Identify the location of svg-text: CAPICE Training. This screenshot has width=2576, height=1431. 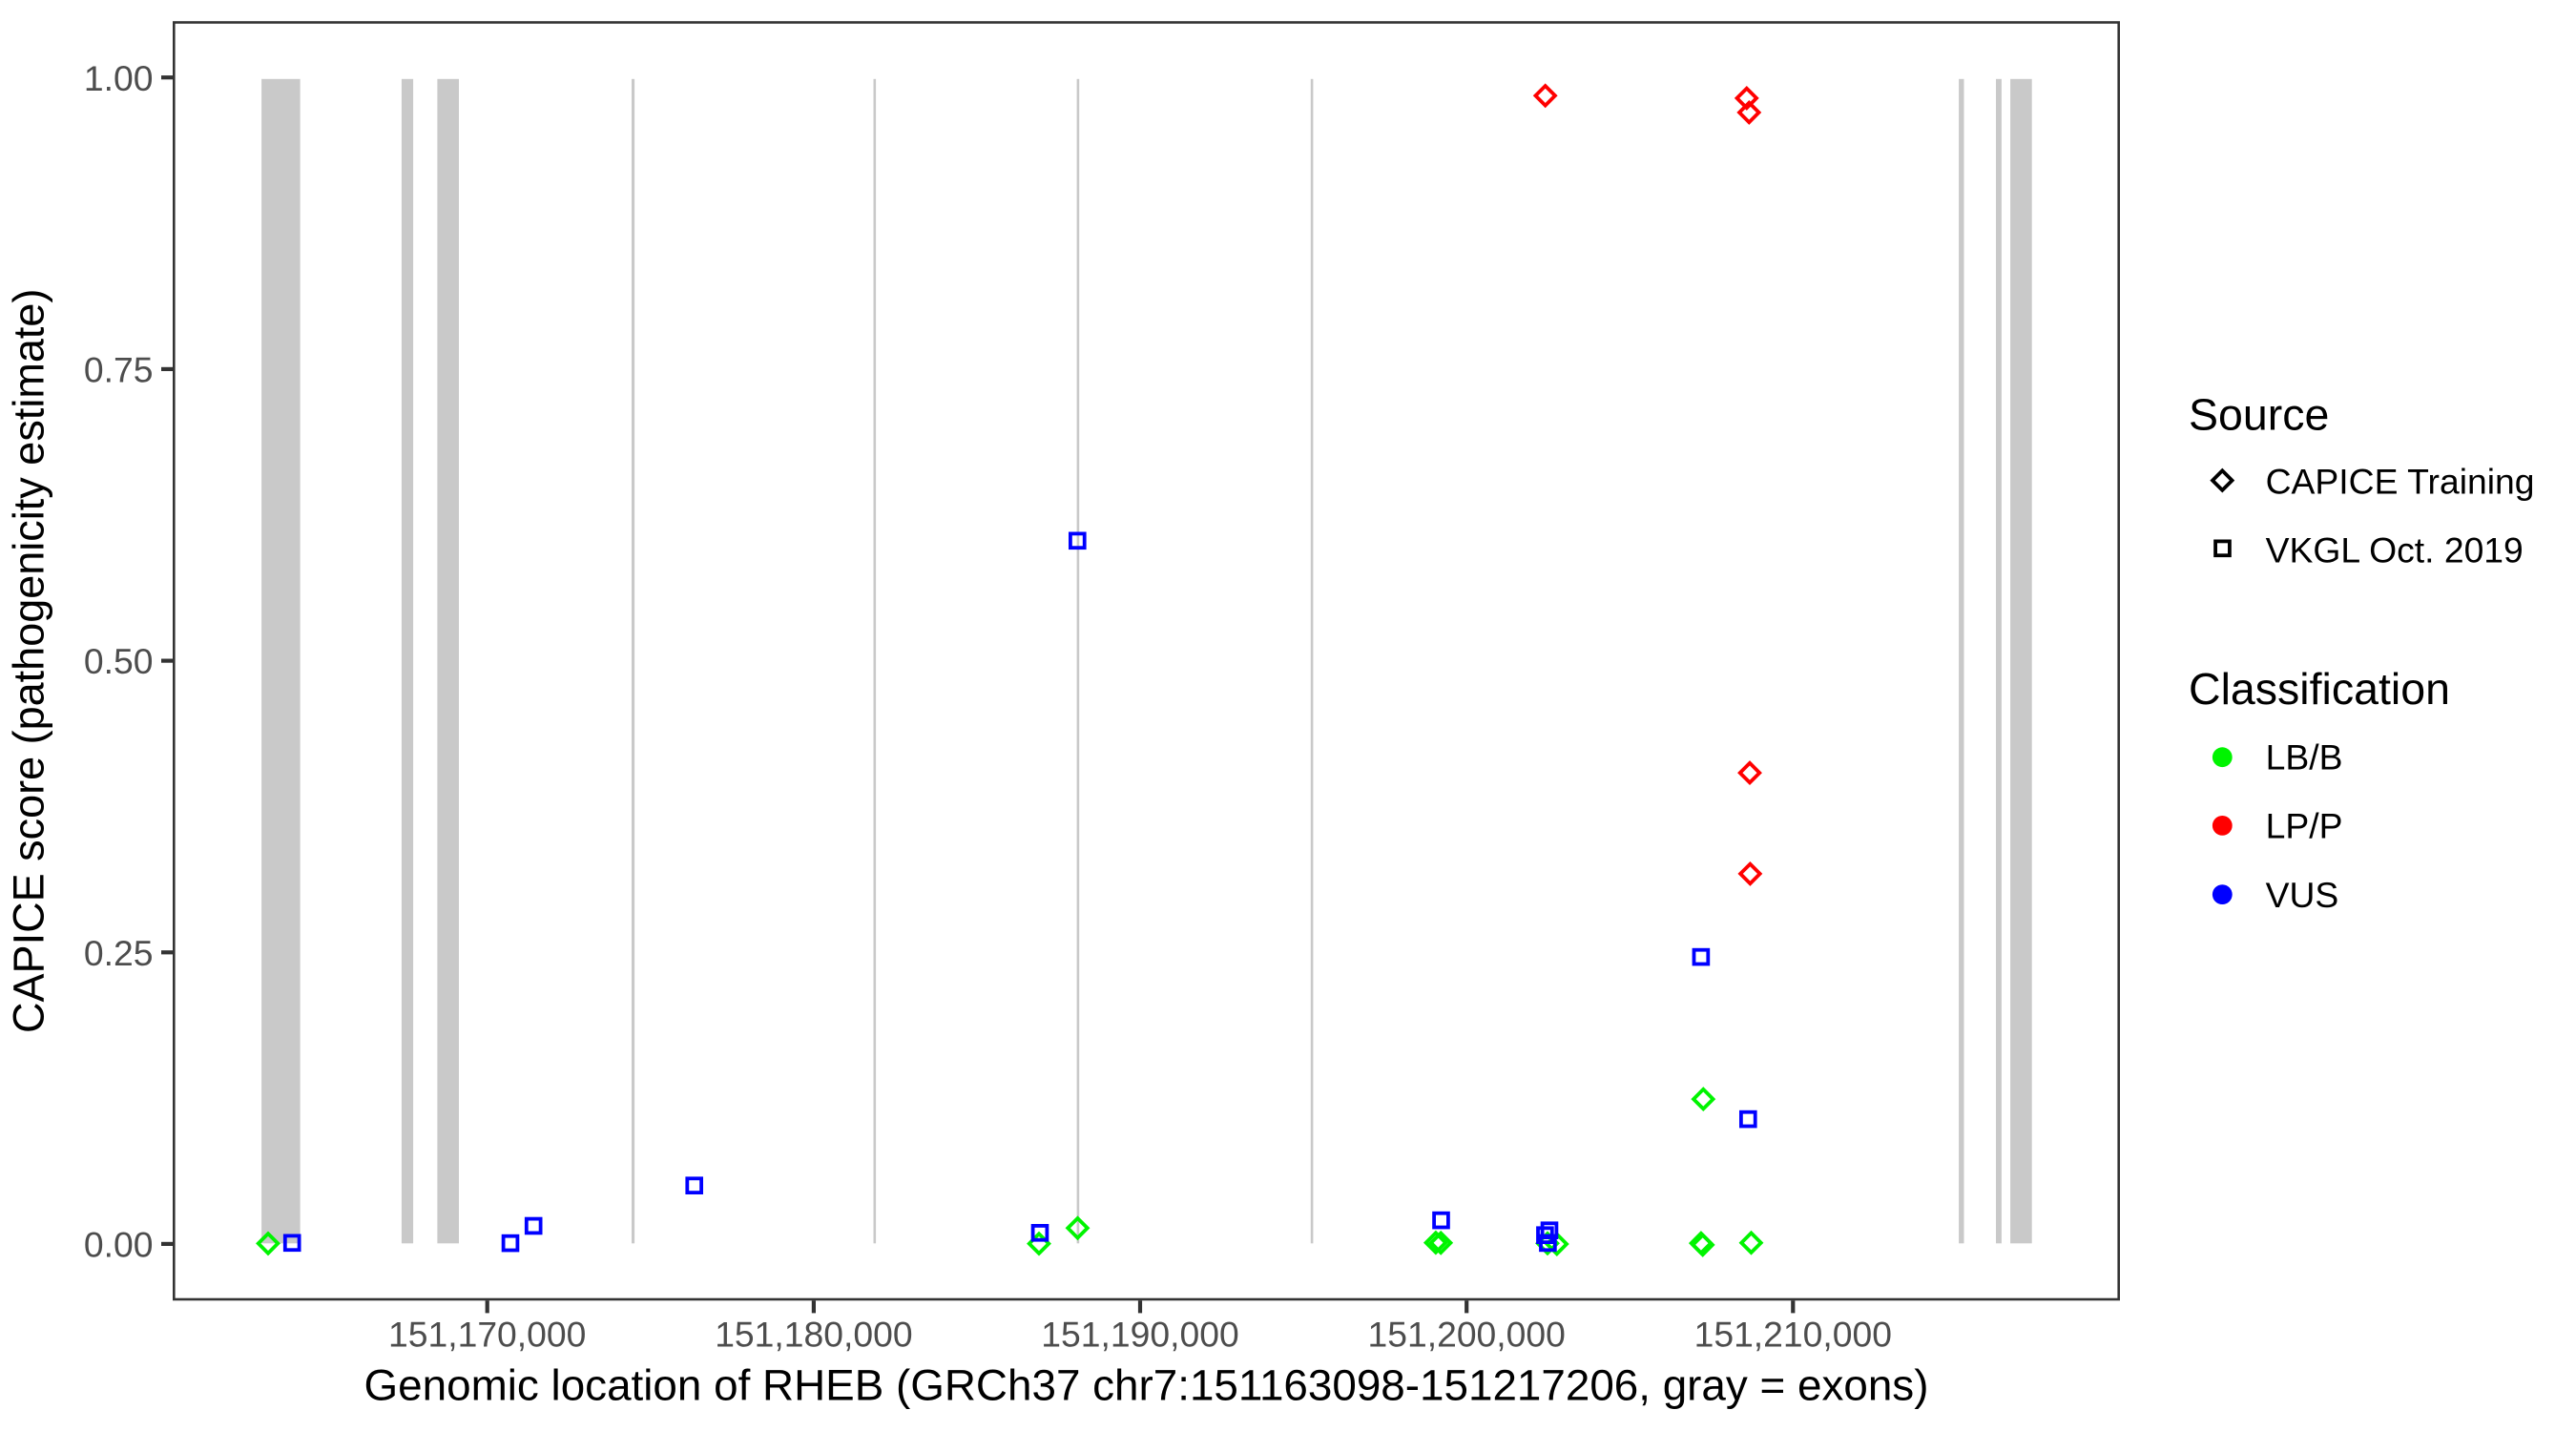
(2400, 482).